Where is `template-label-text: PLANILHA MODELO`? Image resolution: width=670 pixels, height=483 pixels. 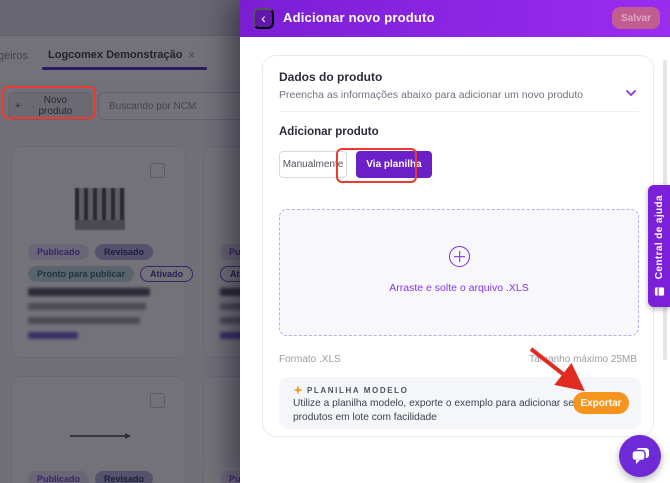
template-label-text: PLANILHA MODELO is located at coordinates (358, 390).